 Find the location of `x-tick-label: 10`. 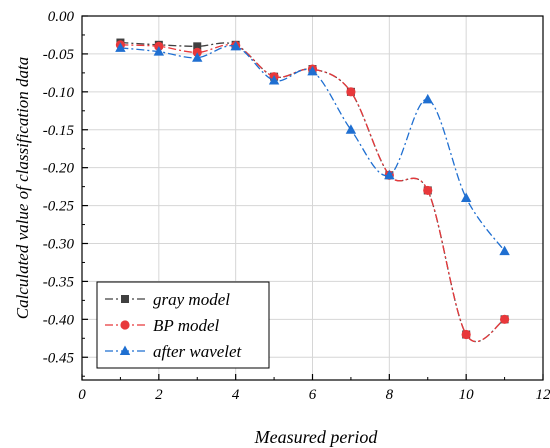

x-tick-label: 10 is located at coordinates (467, 395).